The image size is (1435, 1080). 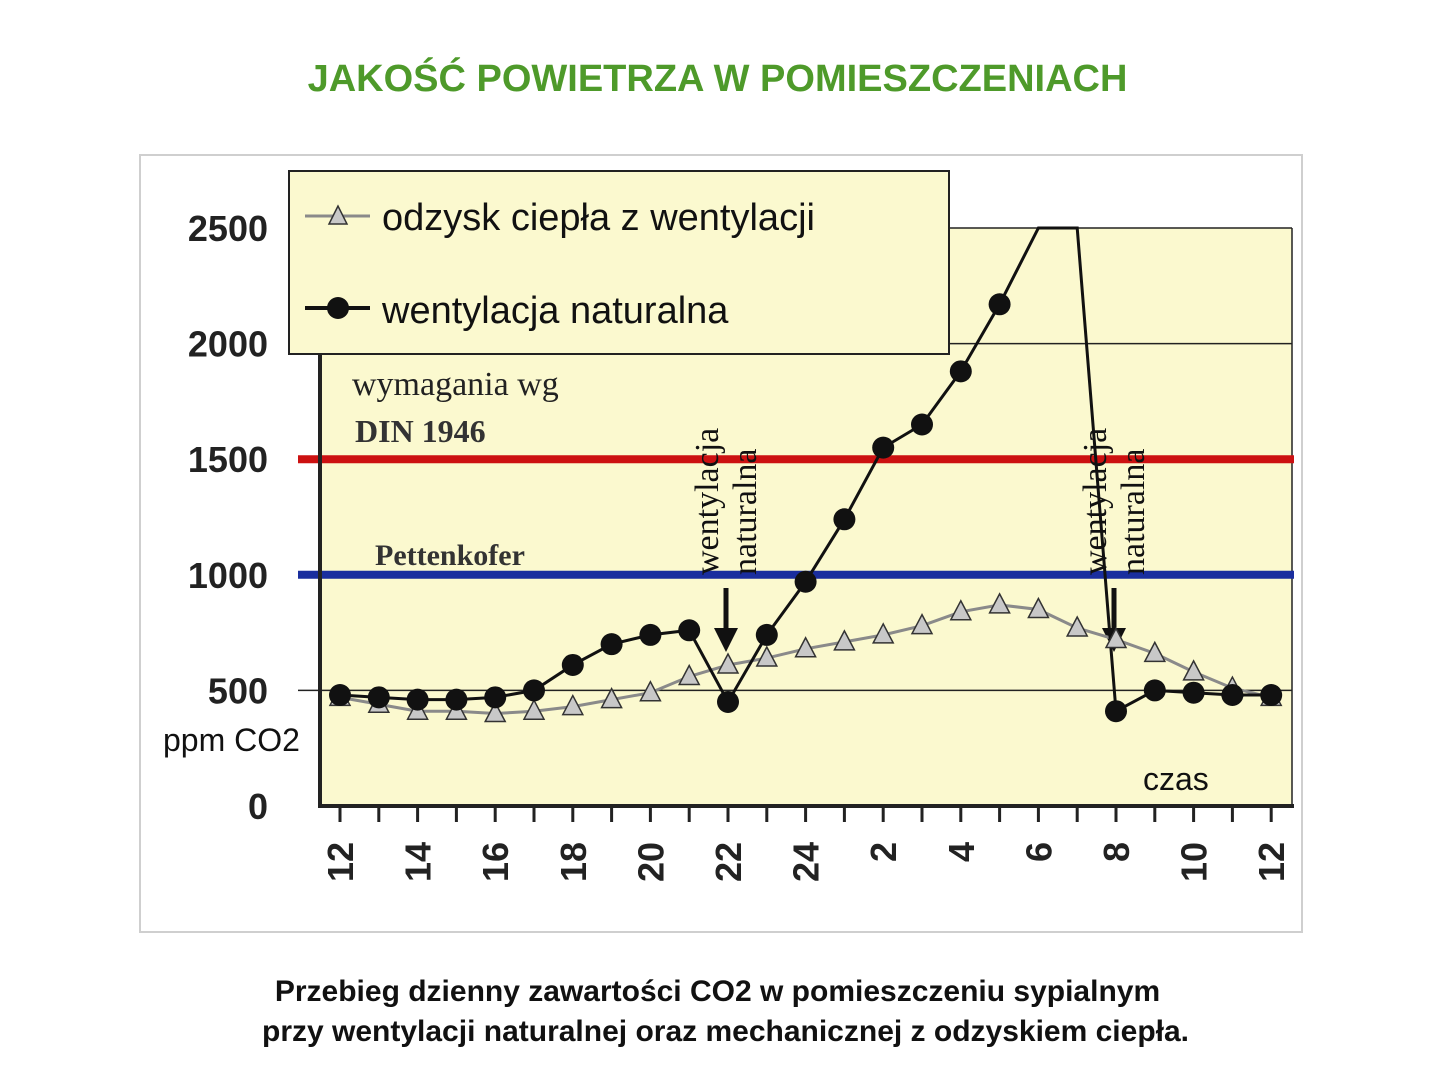 I want to click on legend-marker-triangle-icon, so click(x=338, y=214).